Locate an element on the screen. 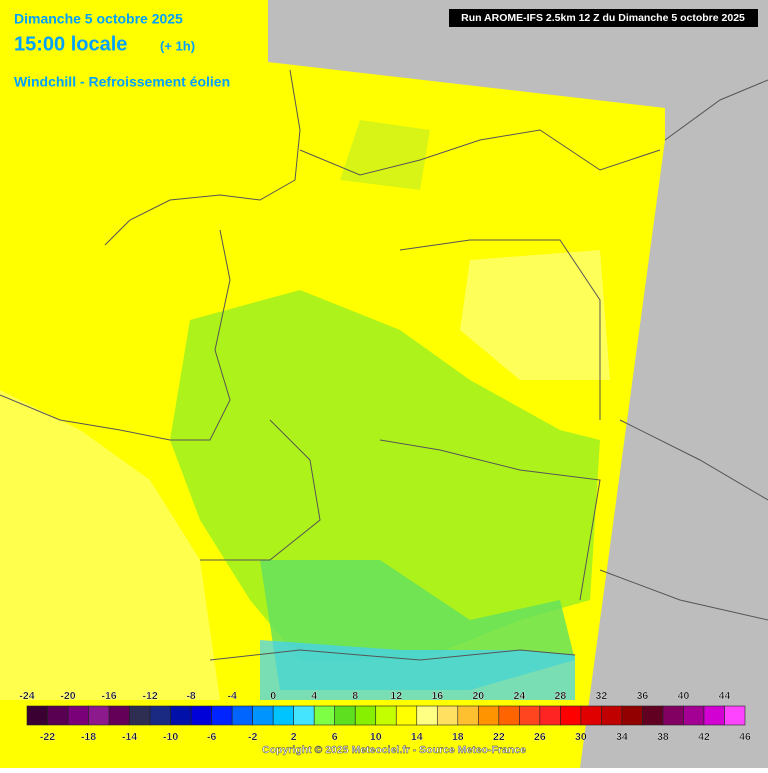 This screenshot has width=768, height=773. time-offset: (+ 1h) is located at coordinates (177, 45).